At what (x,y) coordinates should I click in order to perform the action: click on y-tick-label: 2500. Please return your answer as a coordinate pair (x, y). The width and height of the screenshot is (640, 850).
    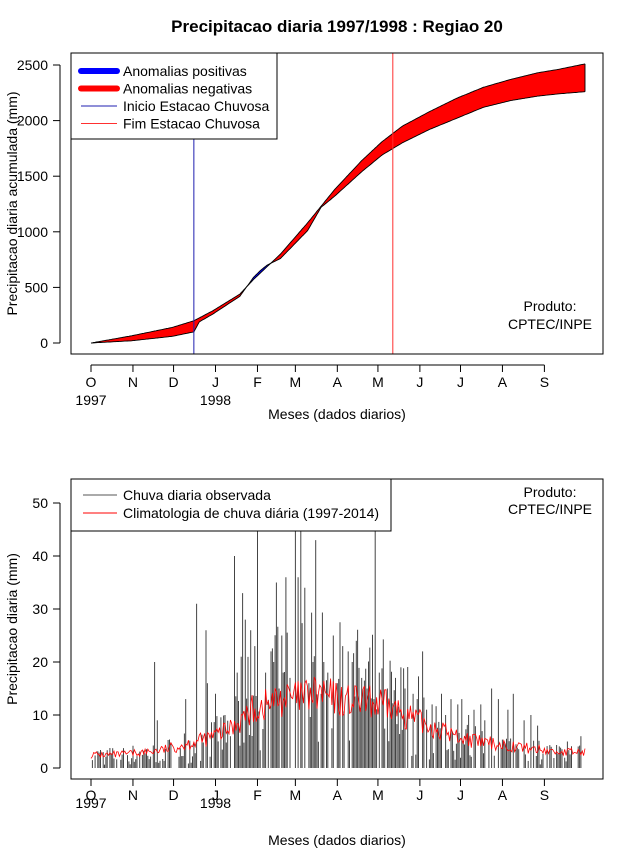
    Looking at the image, I should click on (32, 65).